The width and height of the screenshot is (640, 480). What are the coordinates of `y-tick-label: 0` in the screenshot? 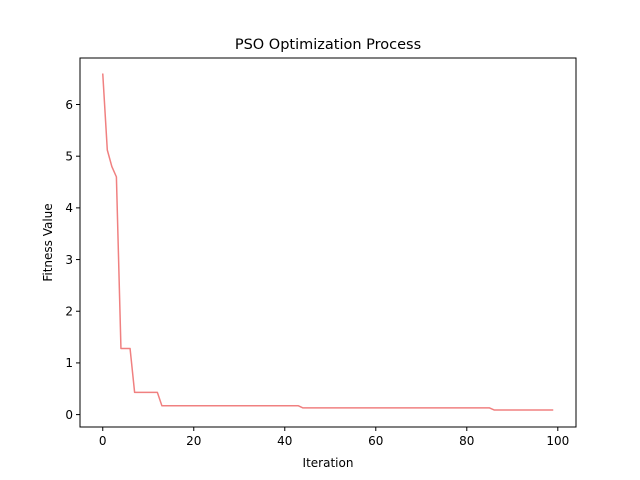 It's located at (69, 415).